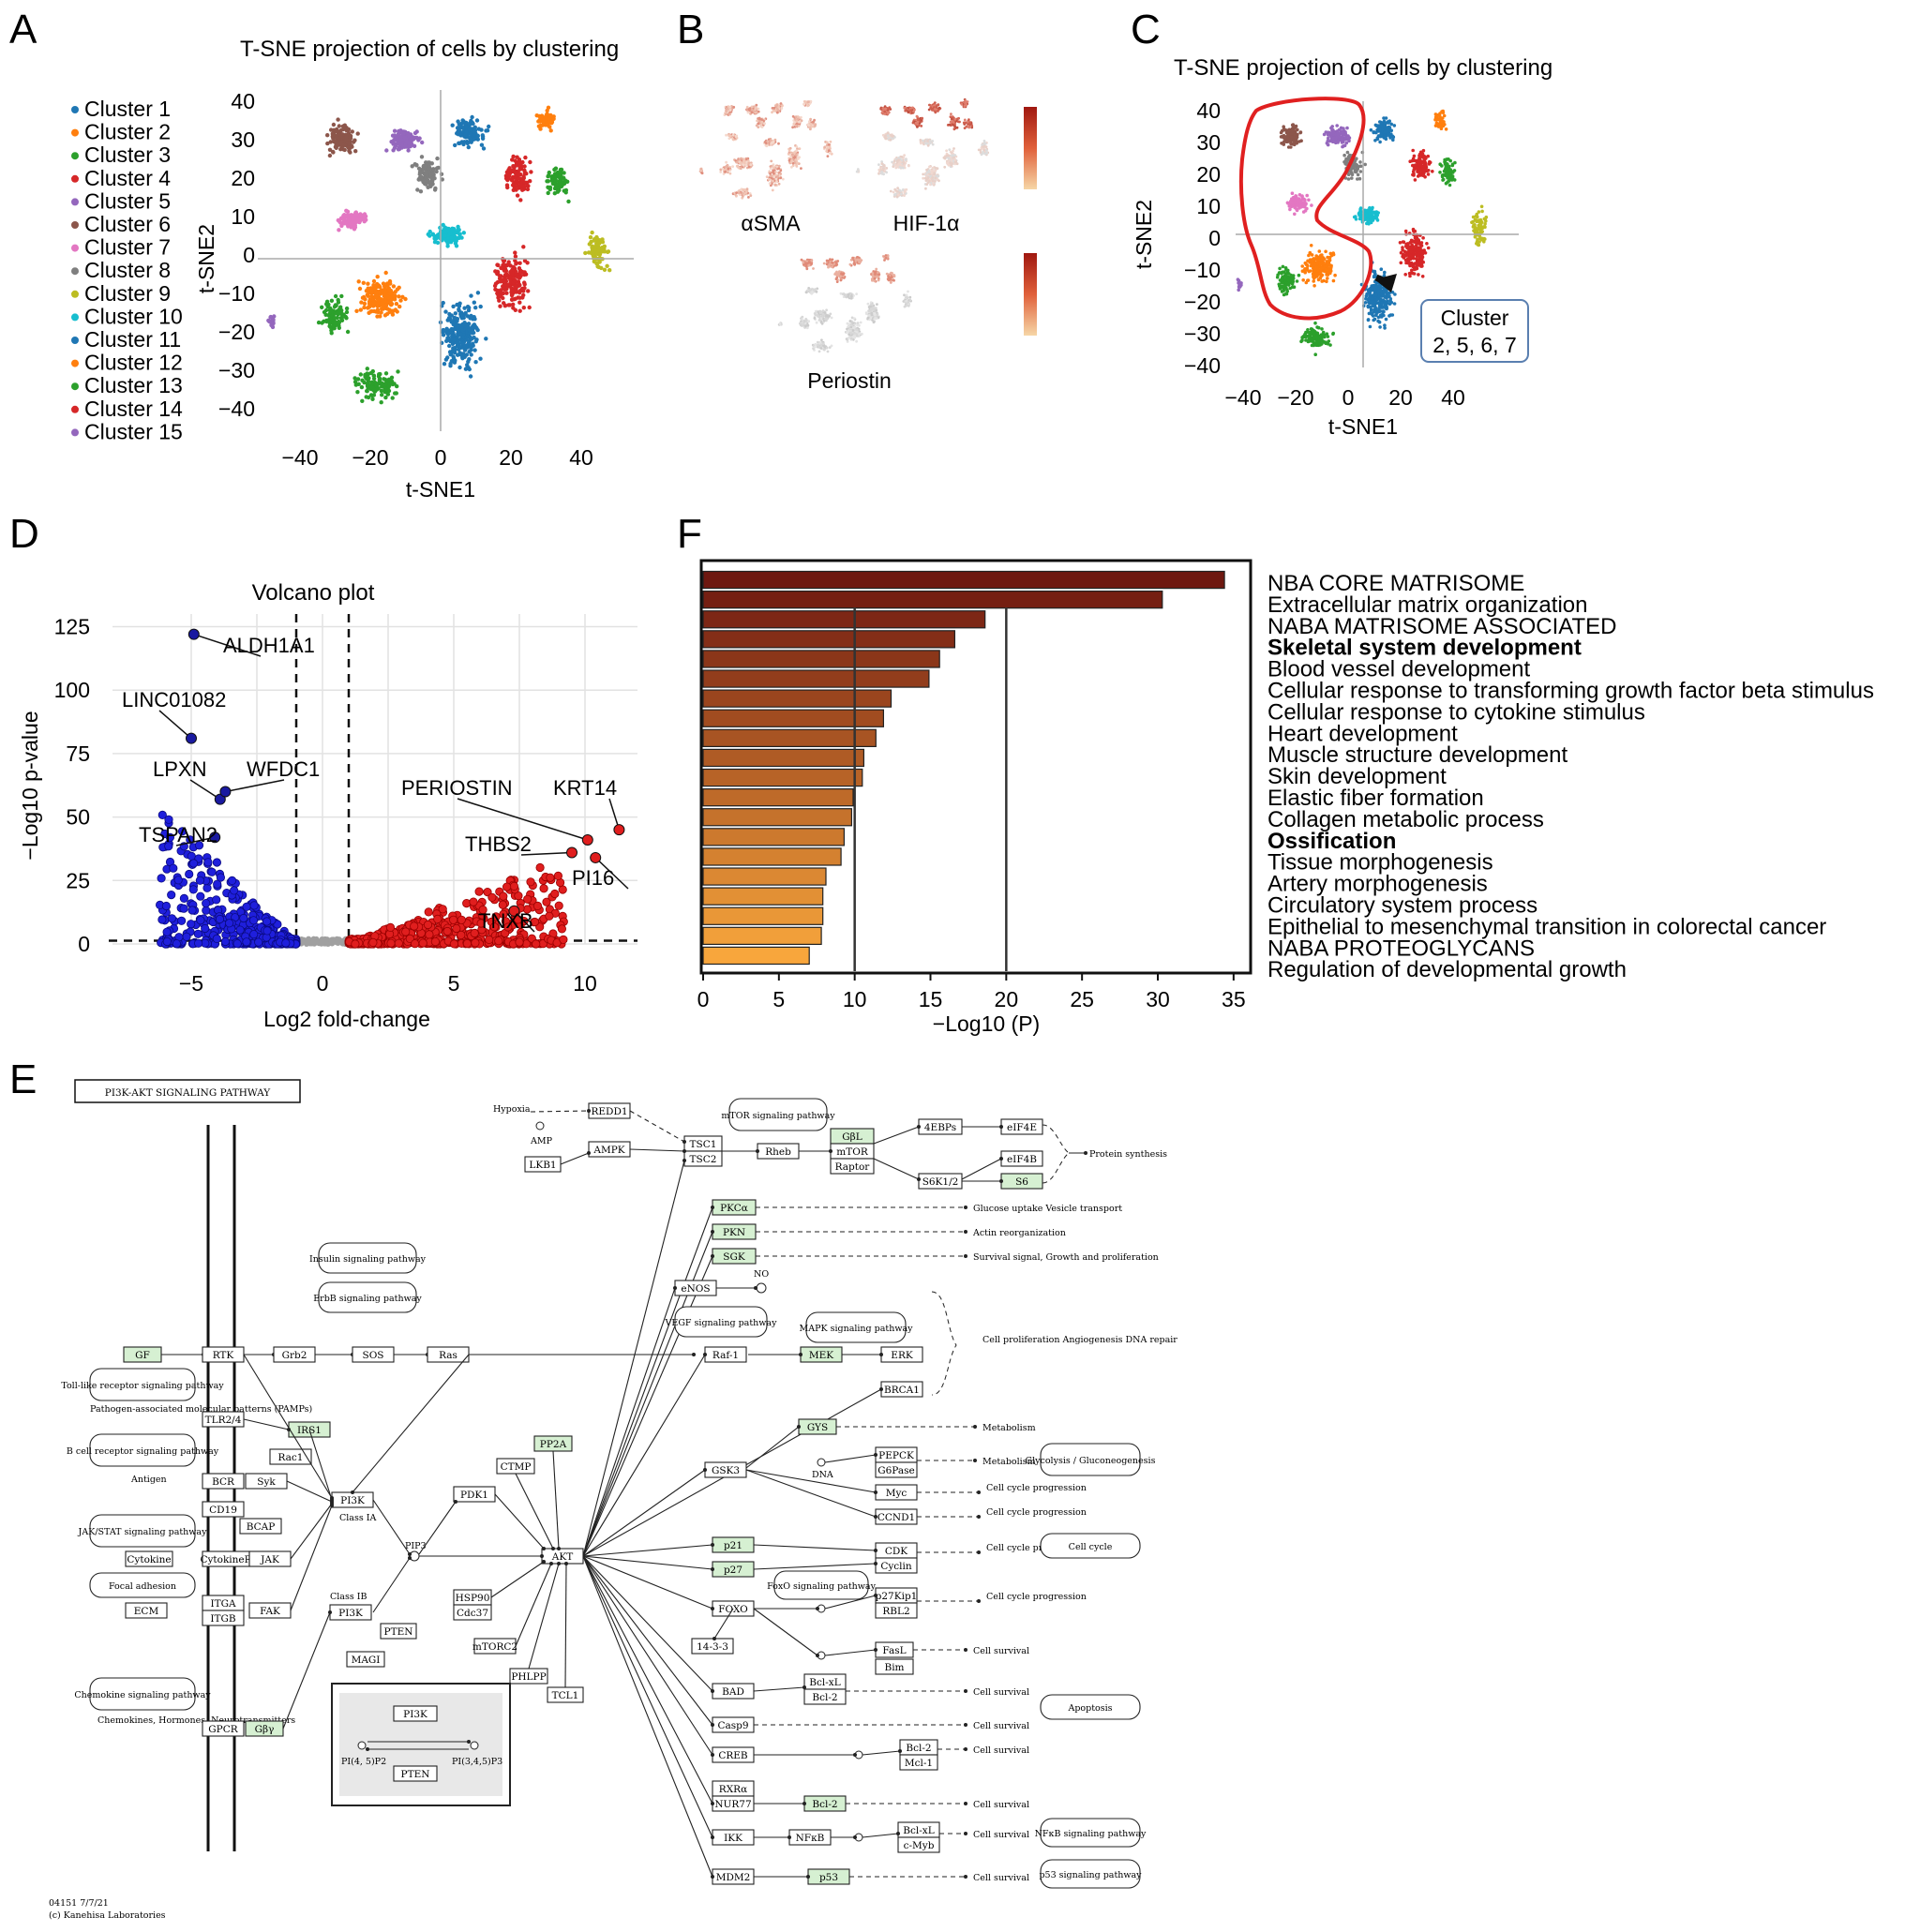 Image resolution: width=1905 pixels, height=1932 pixels. I want to click on legend-label-2: Cluster 2, so click(127, 132).